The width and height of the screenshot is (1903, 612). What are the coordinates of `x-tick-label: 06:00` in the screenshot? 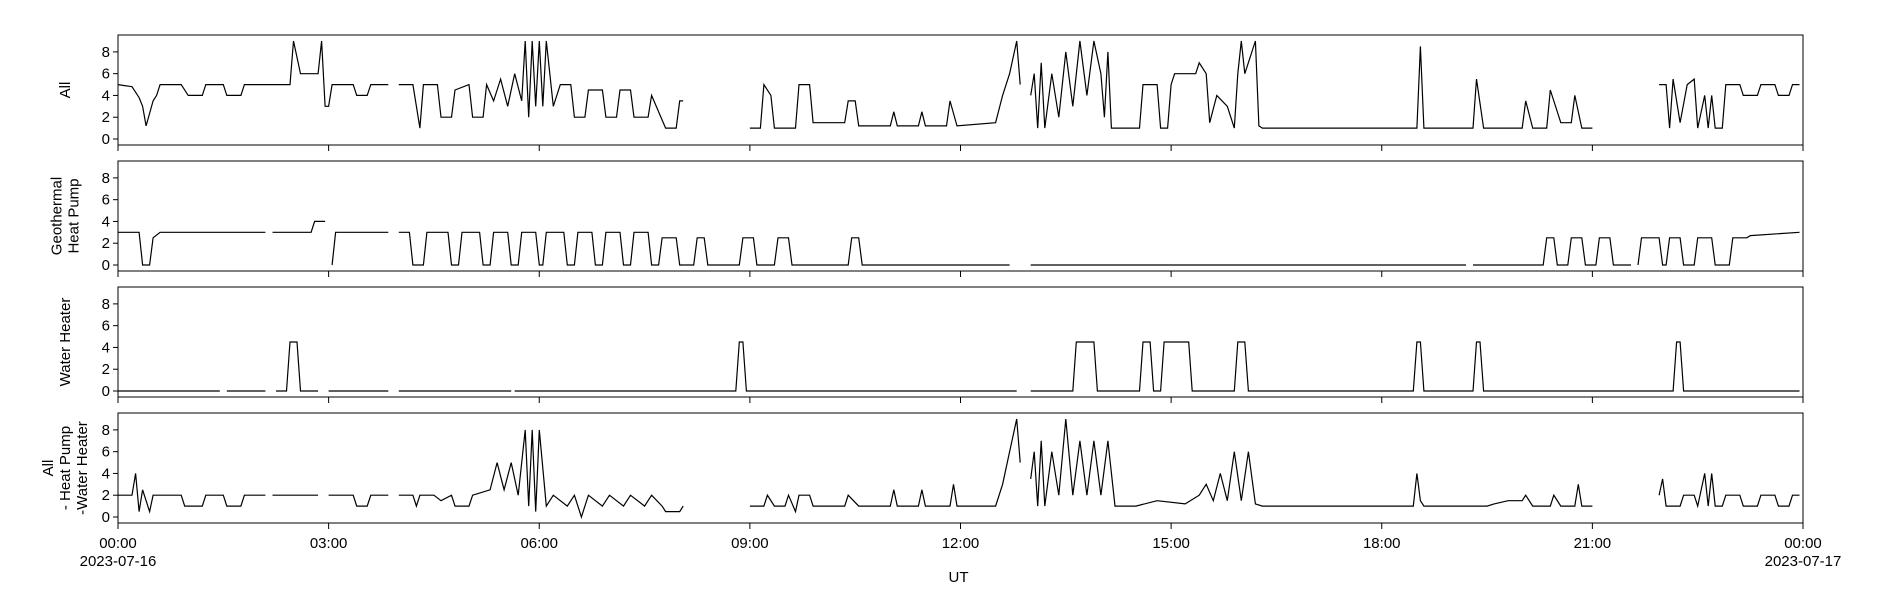 It's located at (539, 543).